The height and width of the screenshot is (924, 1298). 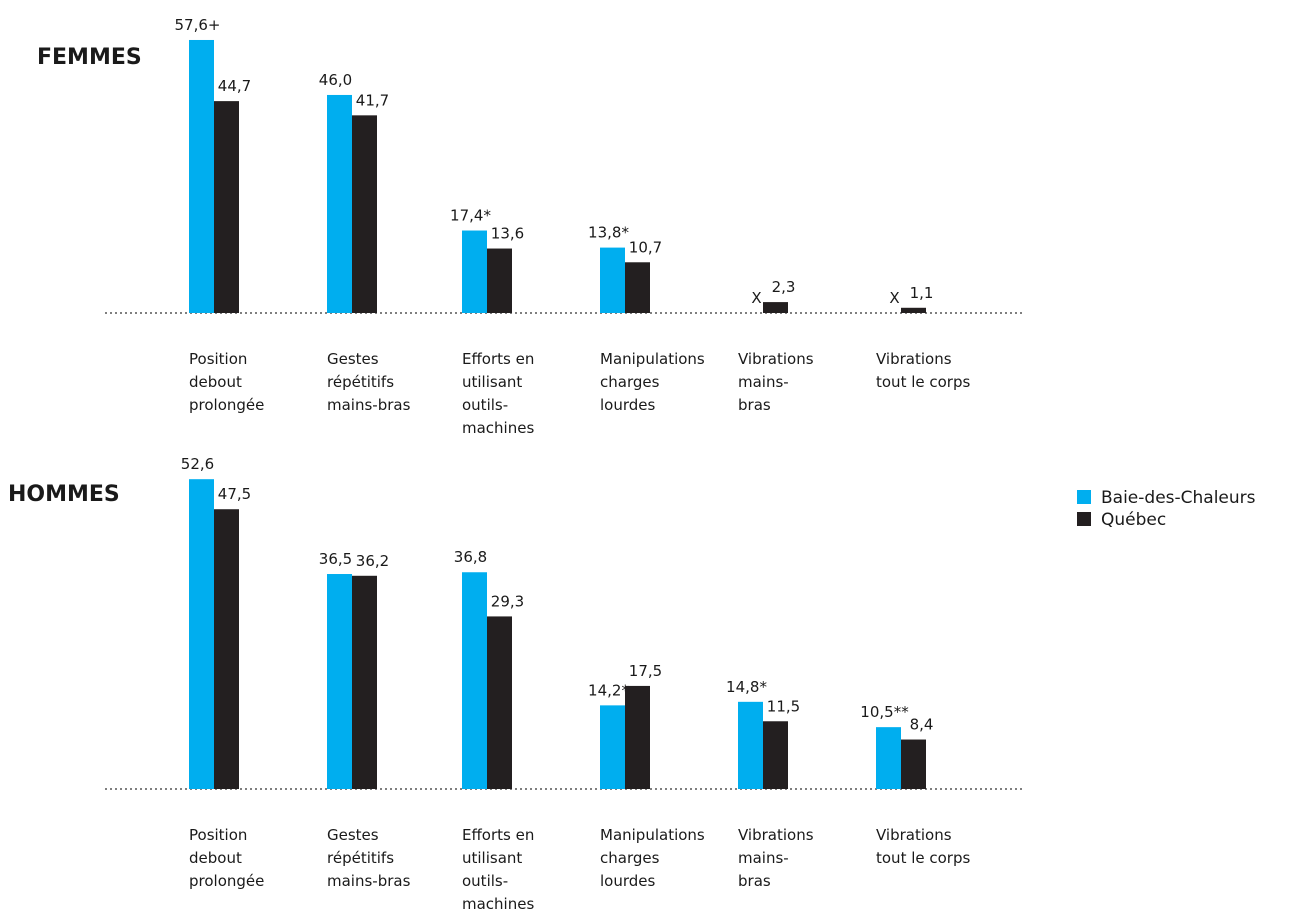 I want to click on data-label-femmes-baie-3: 13,8*, so click(x=608, y=233).